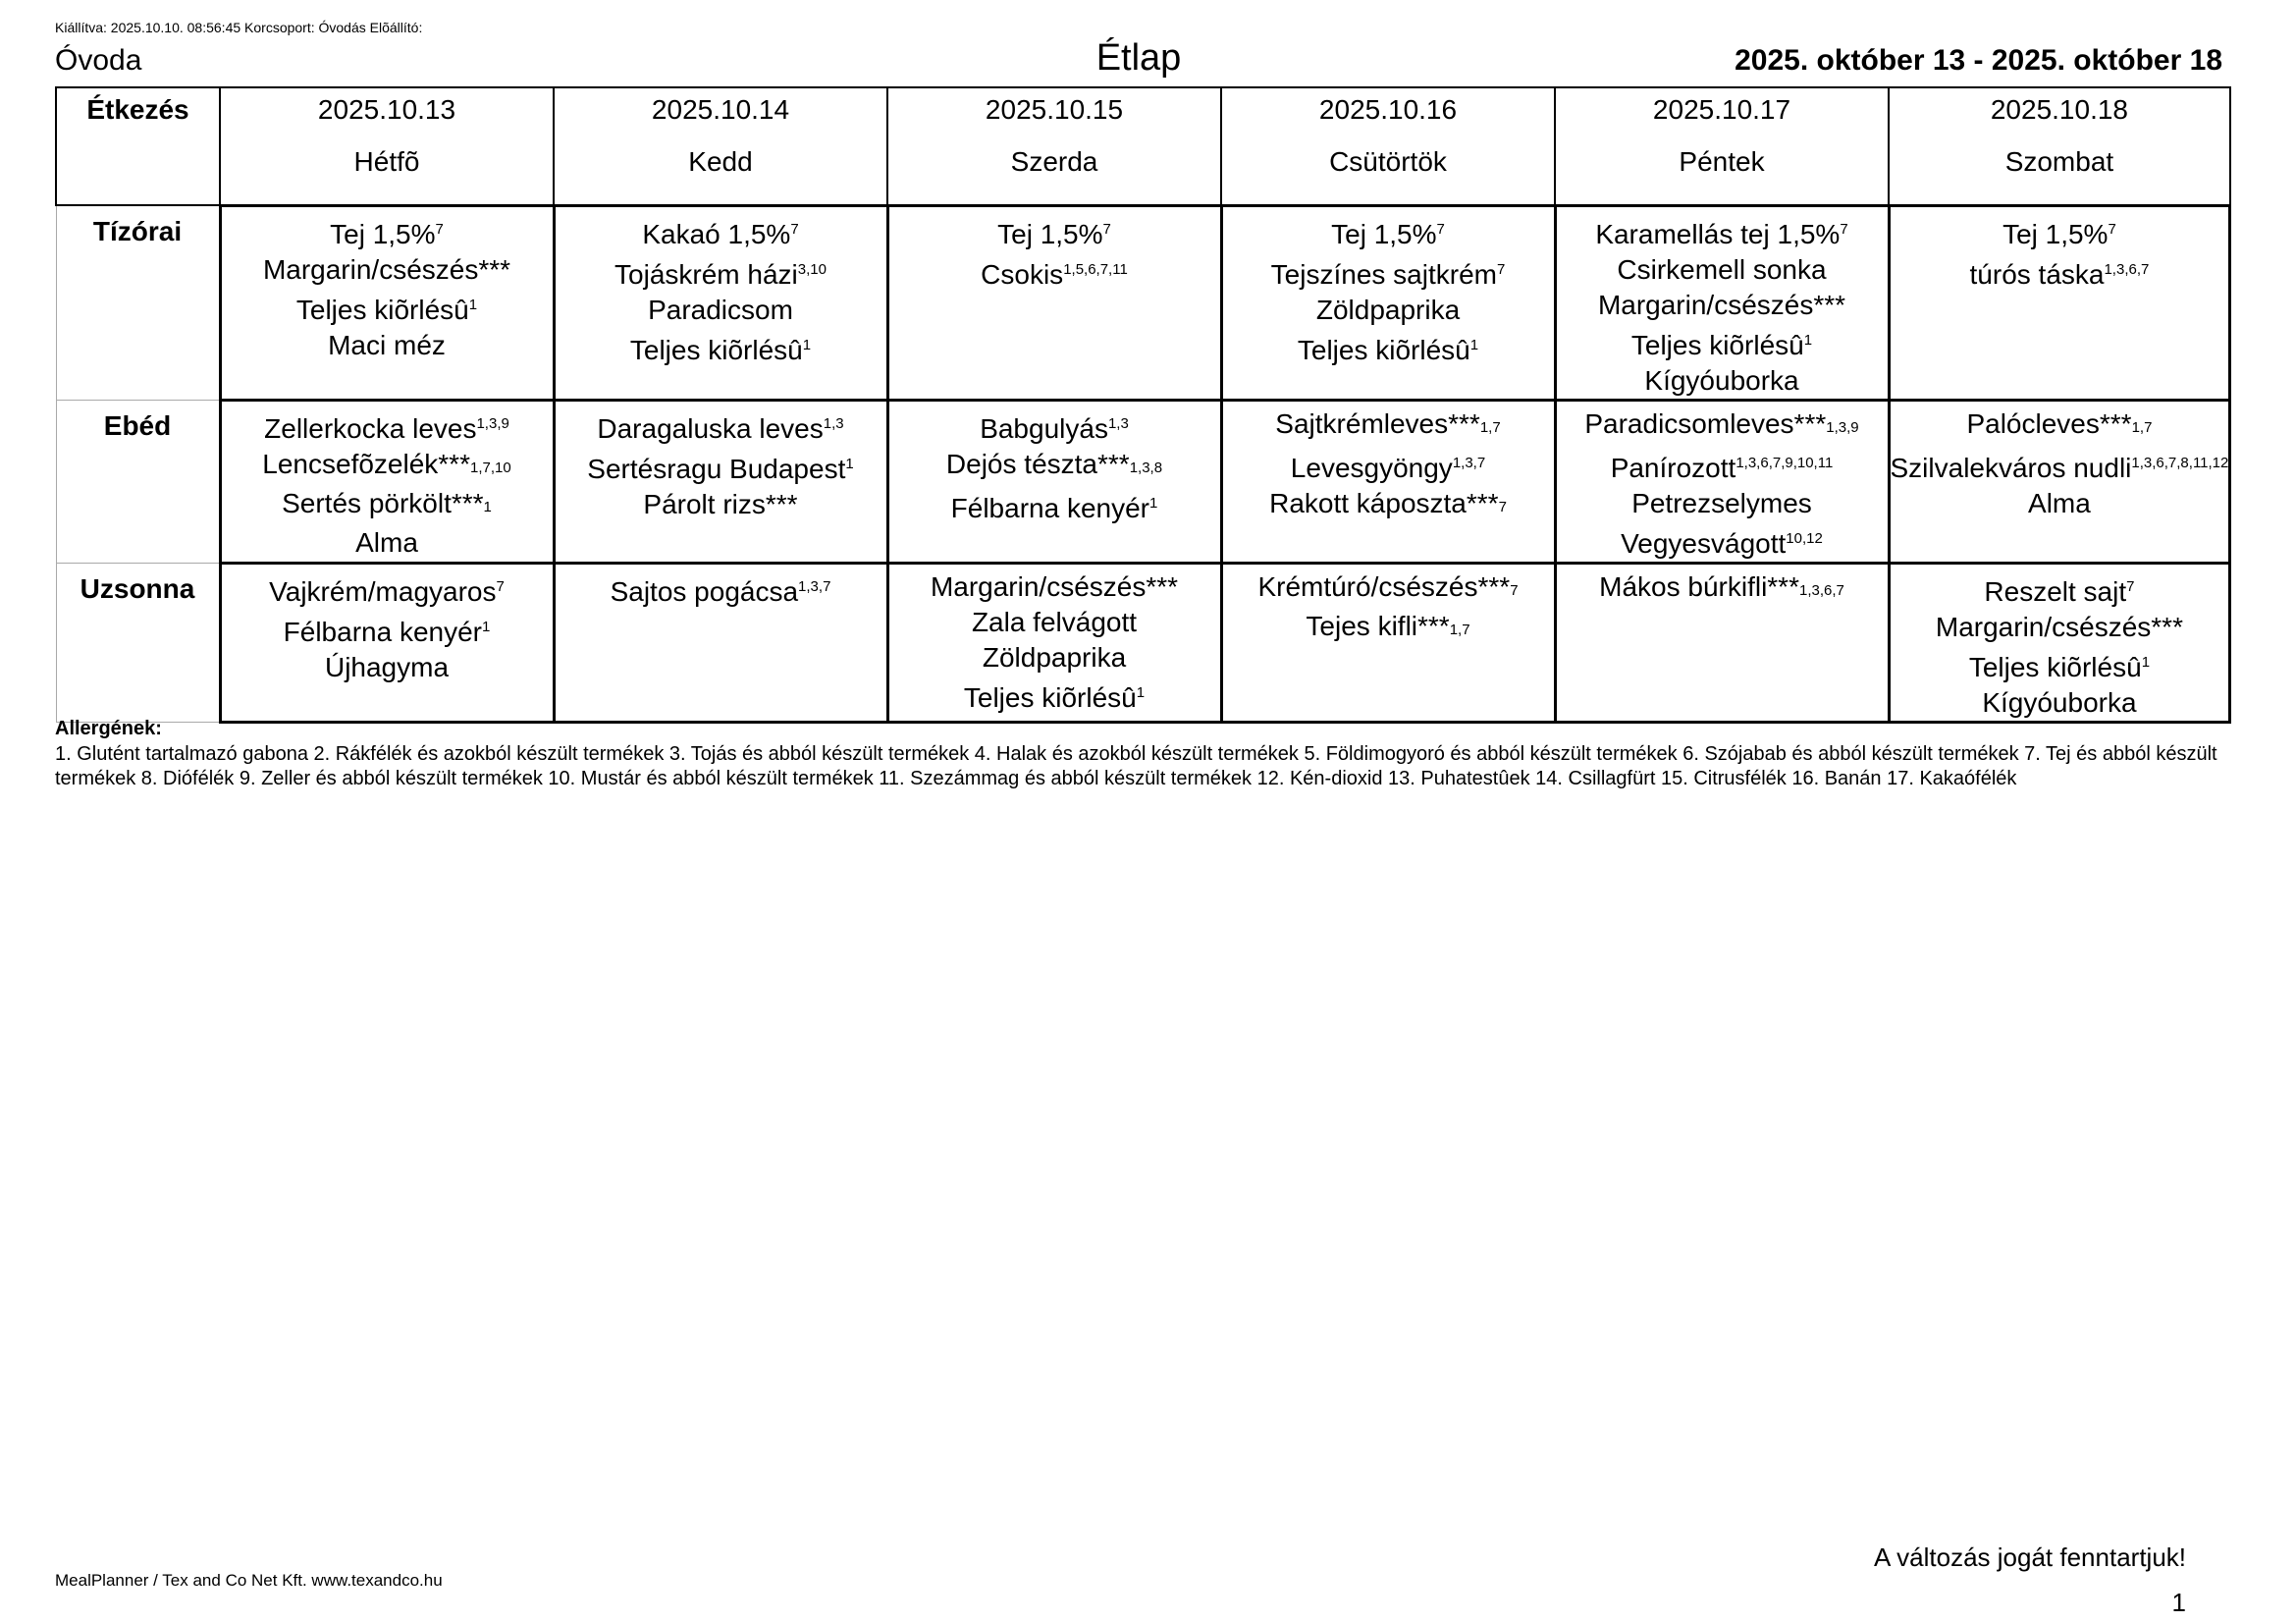 Image resolution: width=2296 pixels, height=1623 pixels. I want to click on menu-item: Panírozott1,3,6,7,9,10,11, so click(1722, 466).